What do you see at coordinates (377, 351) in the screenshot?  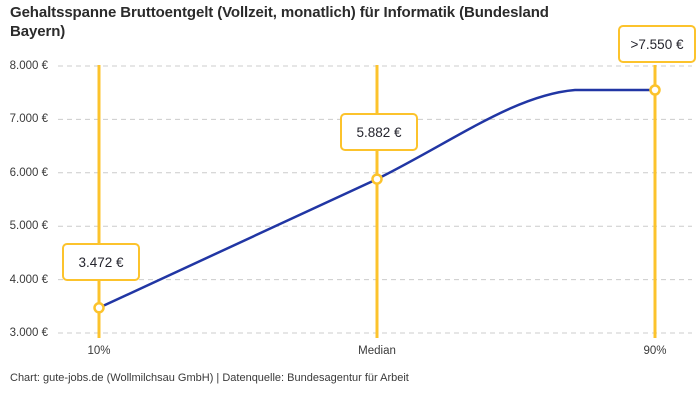 I see `x-axis-label: Median` at bounding box center [377, 351].